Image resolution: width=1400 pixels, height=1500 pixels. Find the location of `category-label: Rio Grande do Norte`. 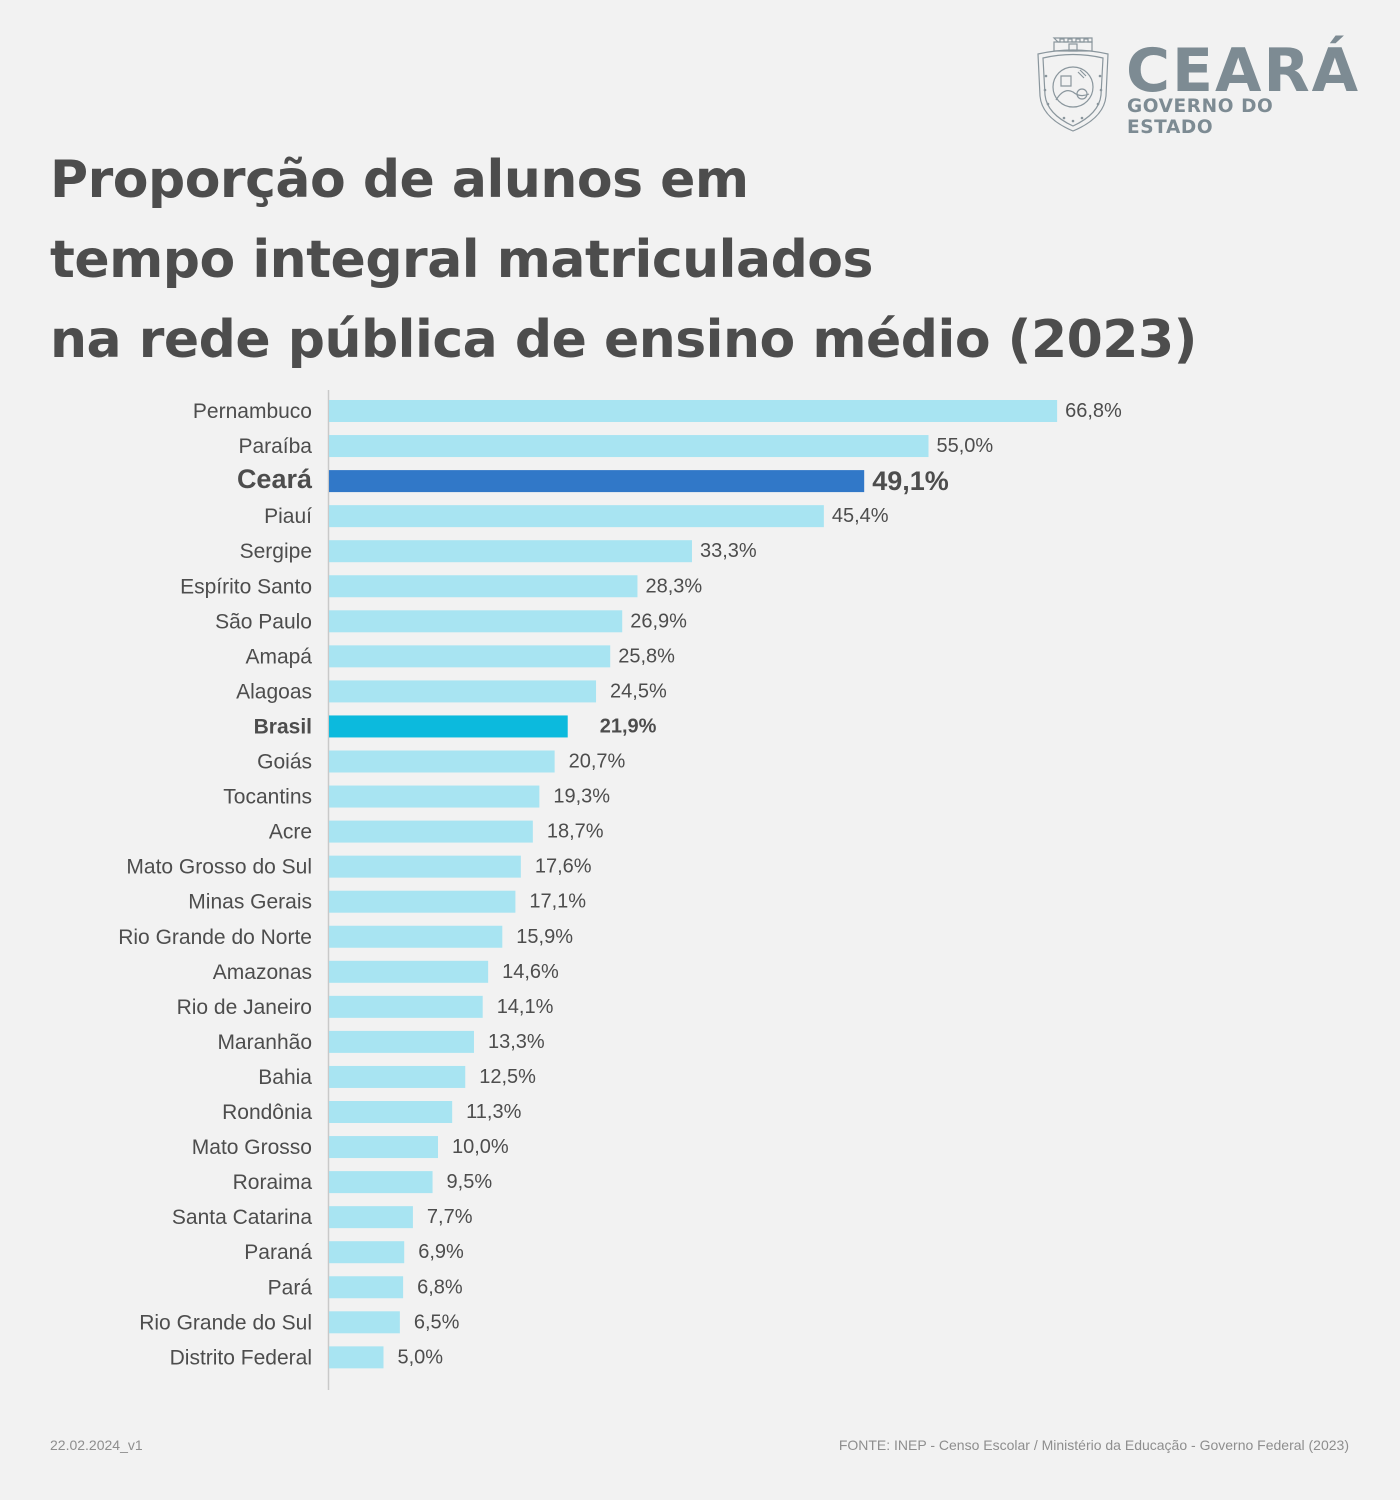

category-label: Rio Grande do Norte is located at coordinates (215, 937).